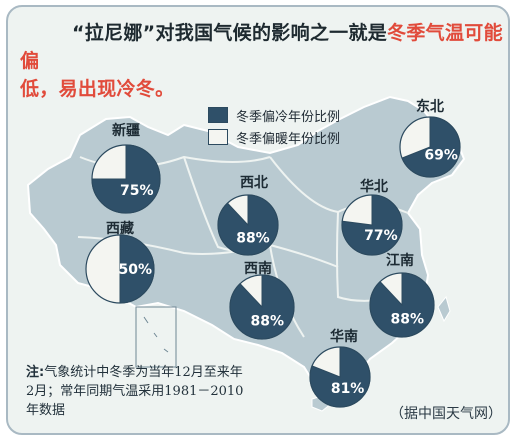 Image resolution: width=514 pixels, height=438 pixels. What do you see at coordinates (35, 372) in the screenshot?
I see `footnote-label: 注:` at bounding box center [35, 372].